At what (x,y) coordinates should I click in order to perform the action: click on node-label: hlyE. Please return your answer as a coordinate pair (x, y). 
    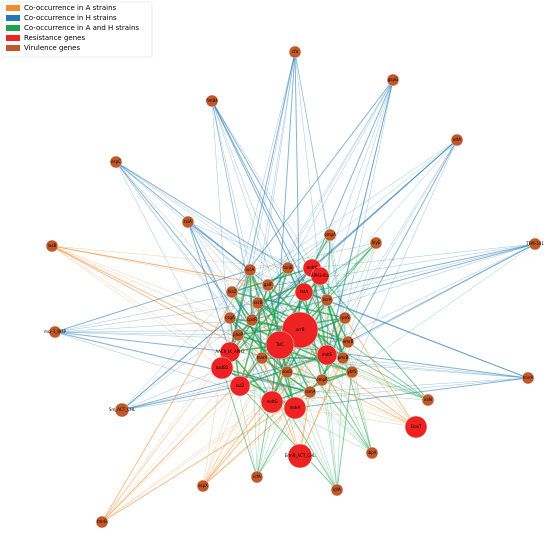
    Looking at the image, I should click on (376, 242).